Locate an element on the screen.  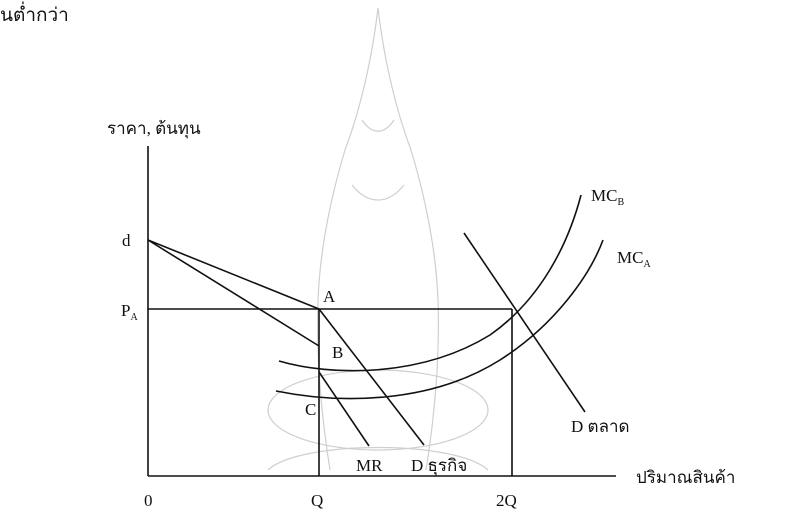
market-demand-label: D ตลาด is located at coordinates (600, 426).